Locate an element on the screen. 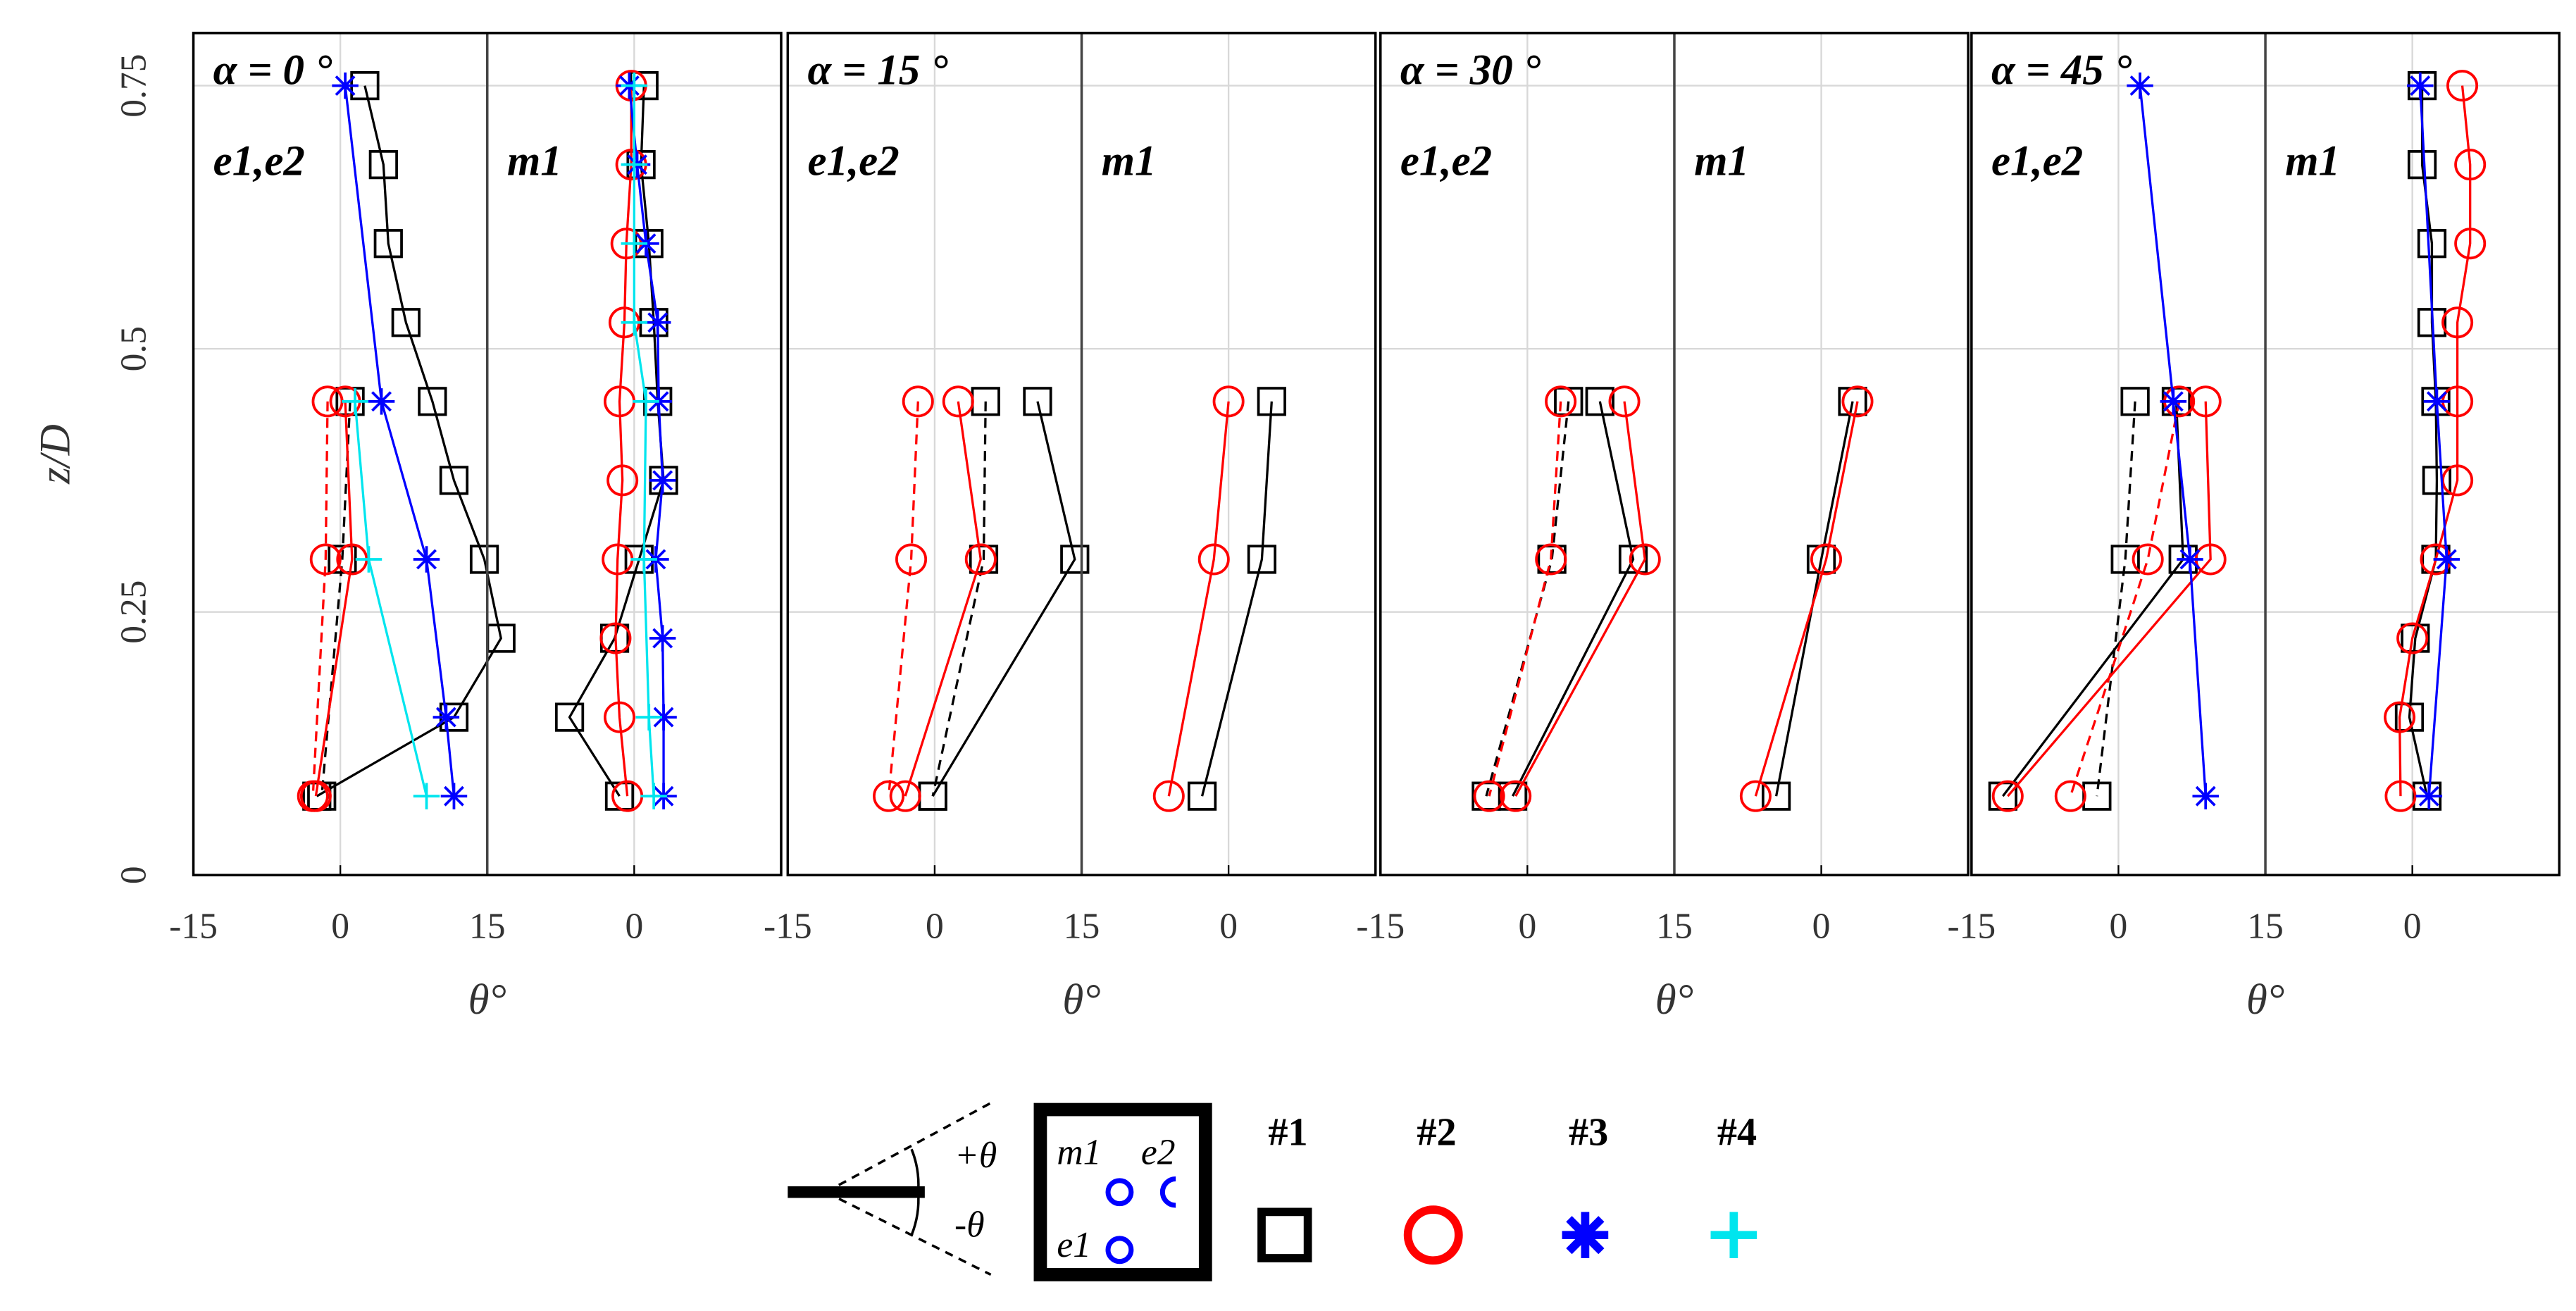 This screenshot has width=2576, height=1311. probe-label: m1 is located at coordinates (1079, 1153).